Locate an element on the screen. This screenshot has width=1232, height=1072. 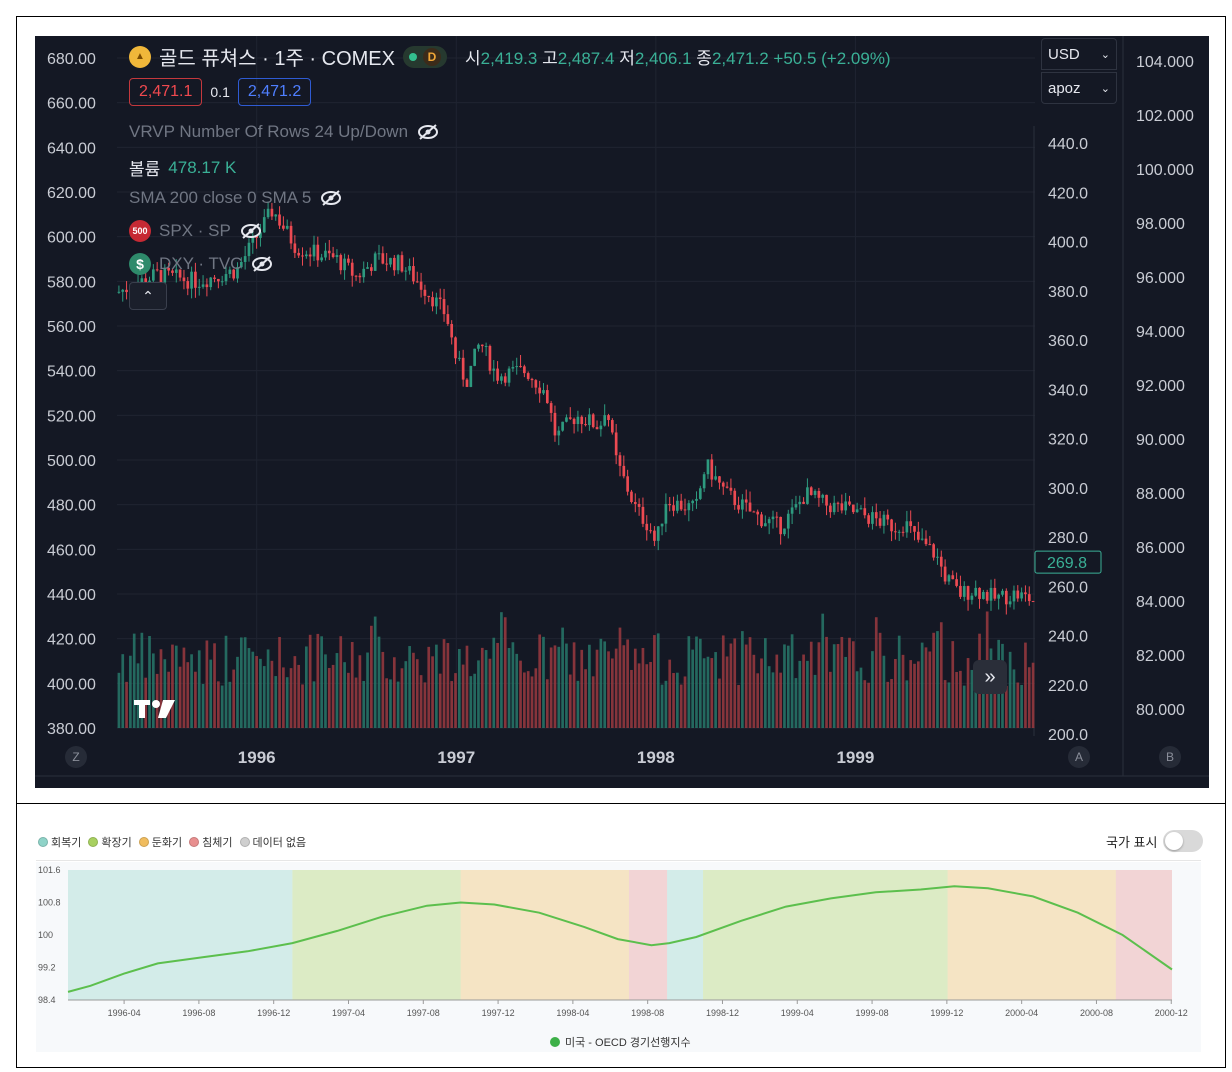
dxy-compare: $ DXY · TVC is located at coordinates (201, 264).